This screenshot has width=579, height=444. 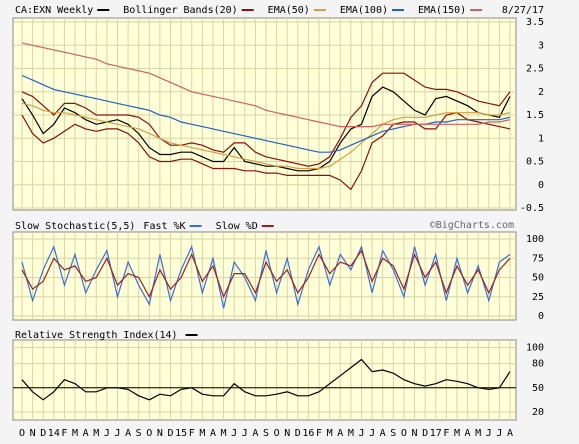 I want to click on x-tick-label: 17, so click(x=436, y=433).